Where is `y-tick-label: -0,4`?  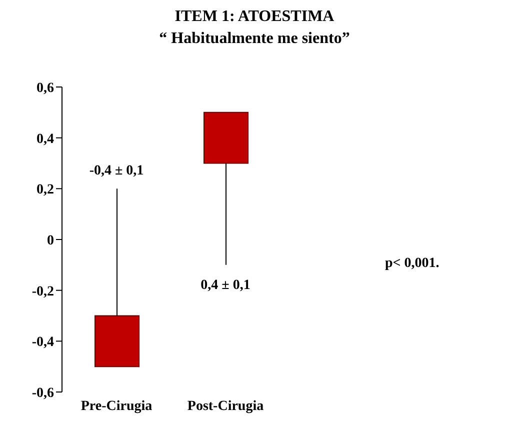 y-tick-label: -0,4 is located at coordinates (43, 342).